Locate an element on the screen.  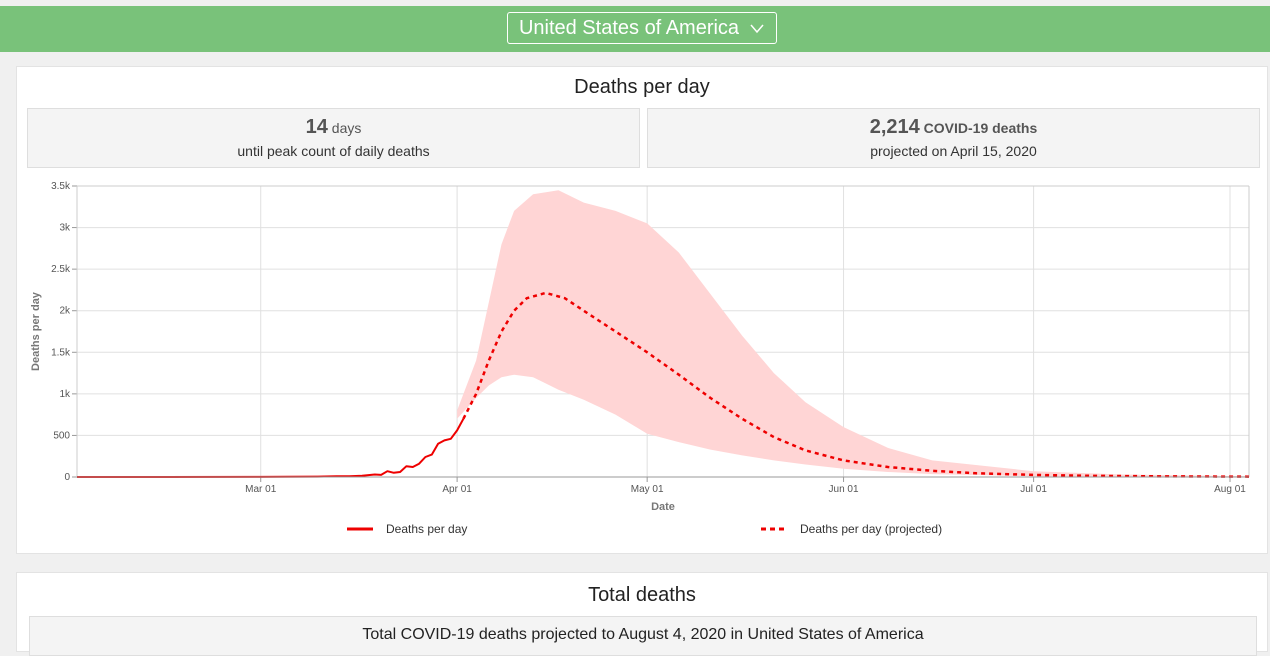
legend-label: Deaths per day is located at coordinates (426, 529).